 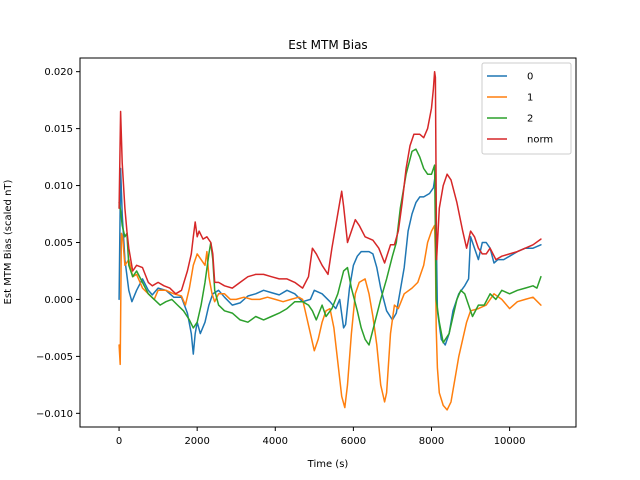 What do you see at coordinates (540, 140) in the screenshot?
I see `legend-label-norm: norm` at bounding box center [540, 140].